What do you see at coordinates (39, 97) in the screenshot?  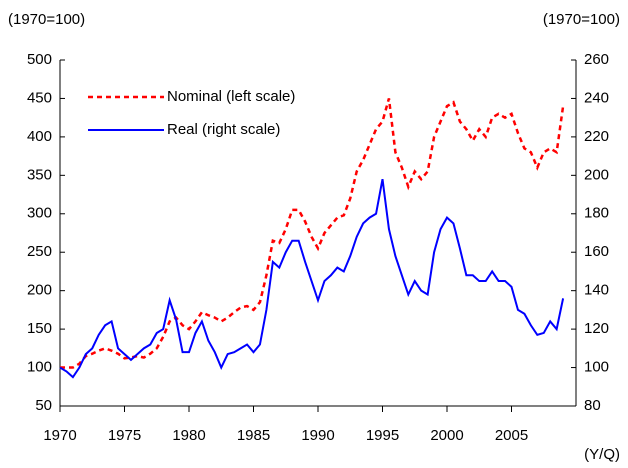 I see `y-tick-label: 450` at bounding box center [39, 97].